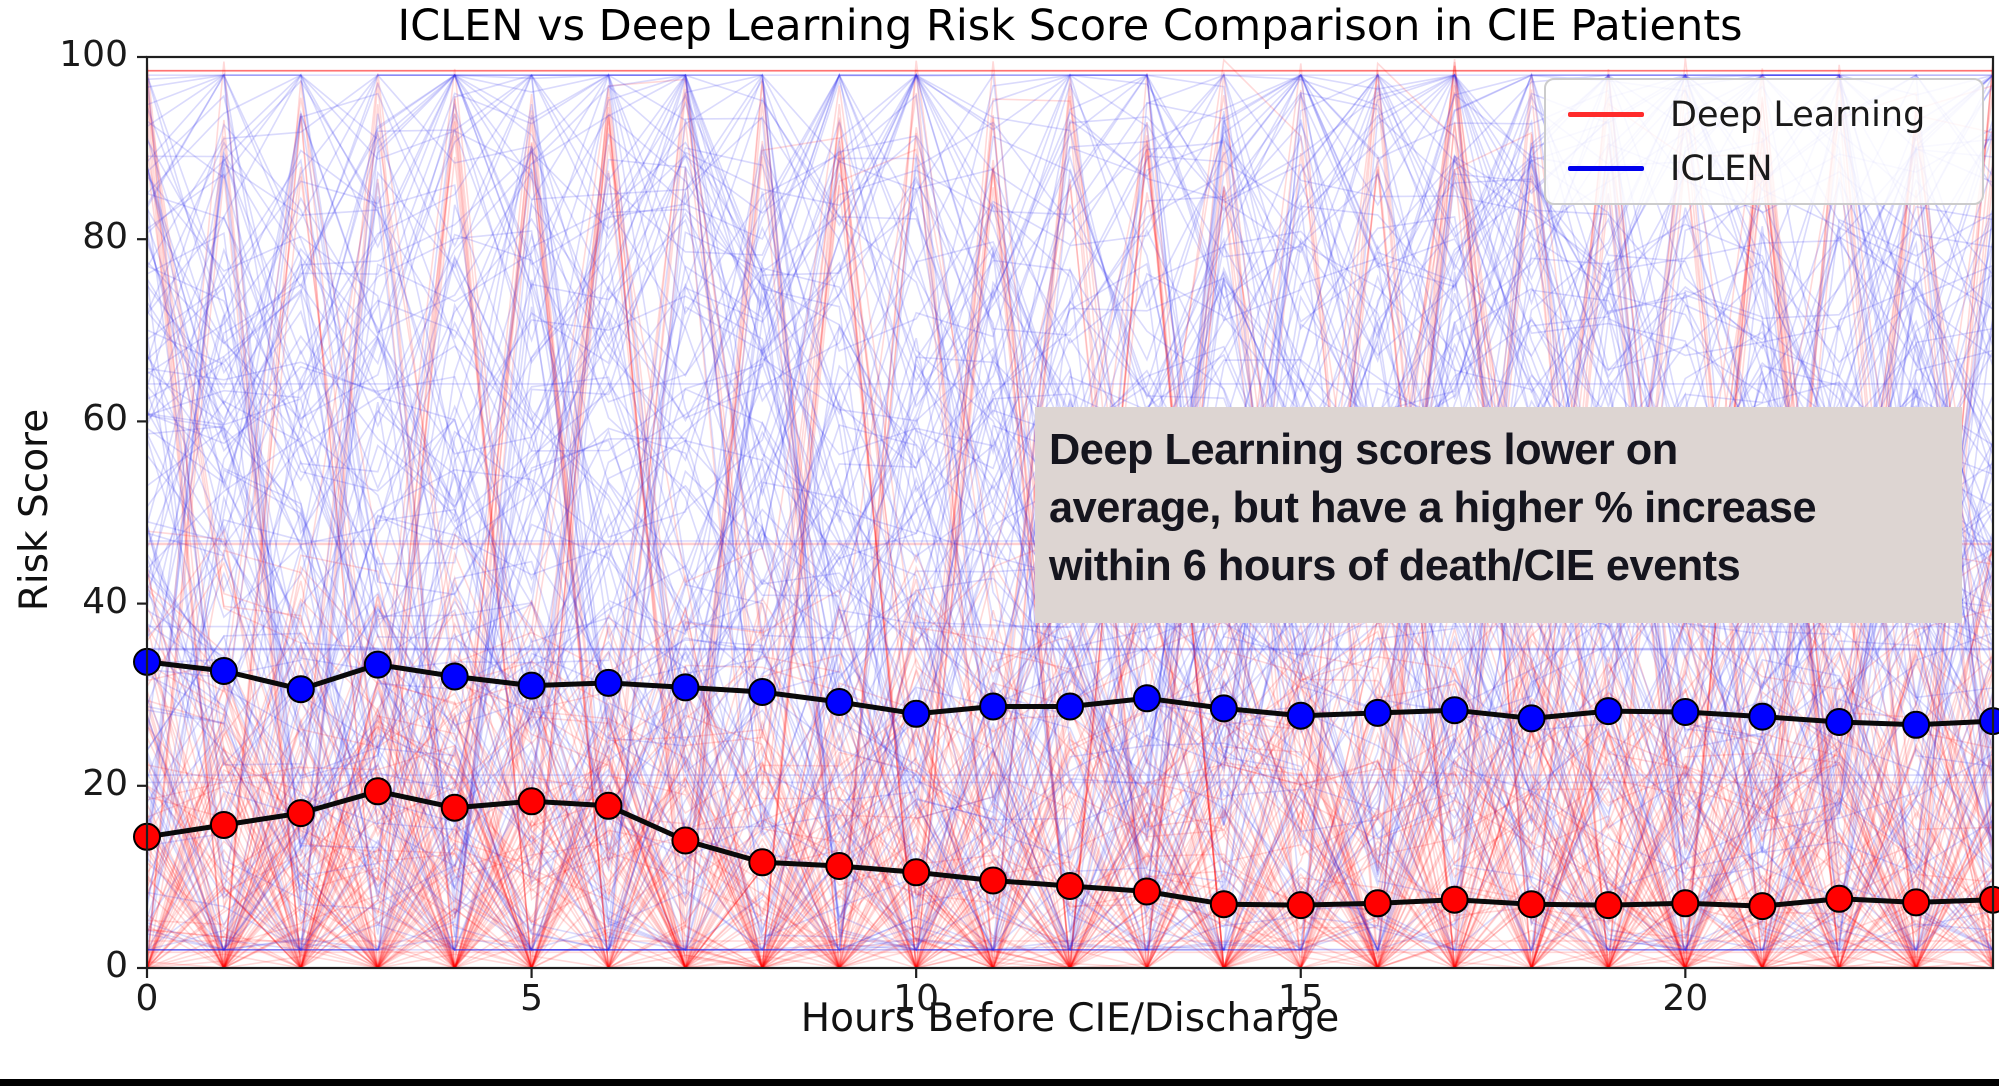 Image resolution: width=1999 pixels, height=1086 pixels. What do you see at coordinates (1764, 169) in the screenshot?
I see `legend-item: ICLEN` at bounding box center [1764, 169].